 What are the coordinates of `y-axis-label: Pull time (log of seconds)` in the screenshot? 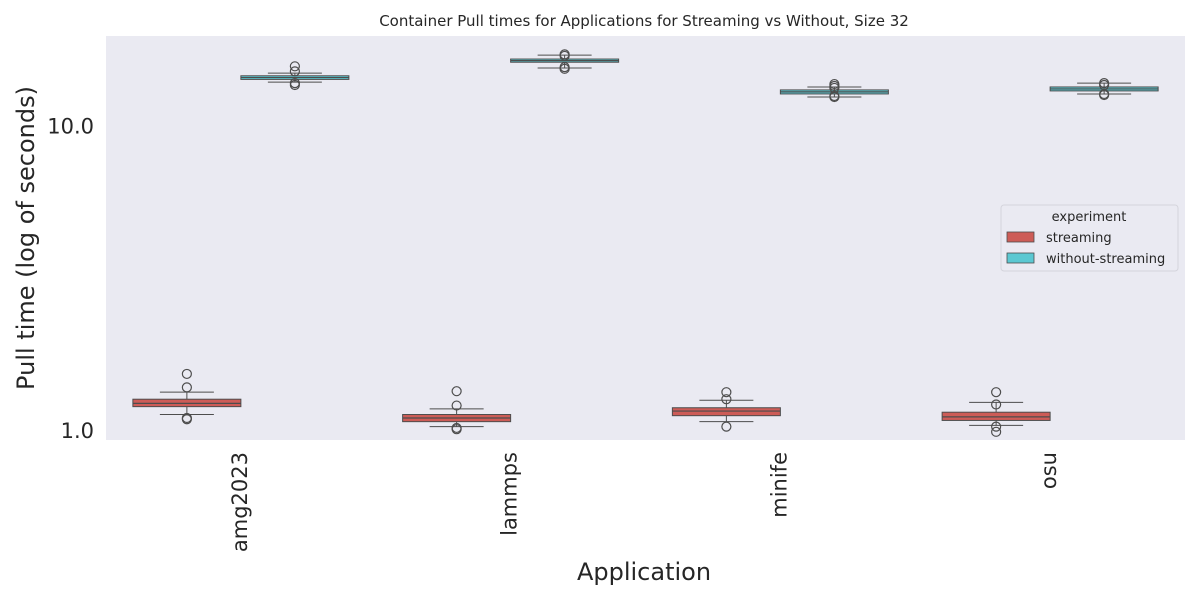 It's located at (26, 238).